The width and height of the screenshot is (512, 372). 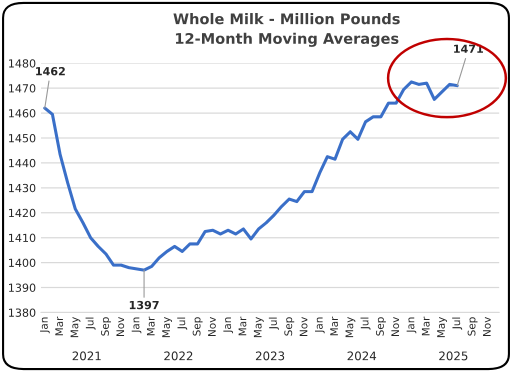 I want to click on text: 2024, so click(x=362, y=355).